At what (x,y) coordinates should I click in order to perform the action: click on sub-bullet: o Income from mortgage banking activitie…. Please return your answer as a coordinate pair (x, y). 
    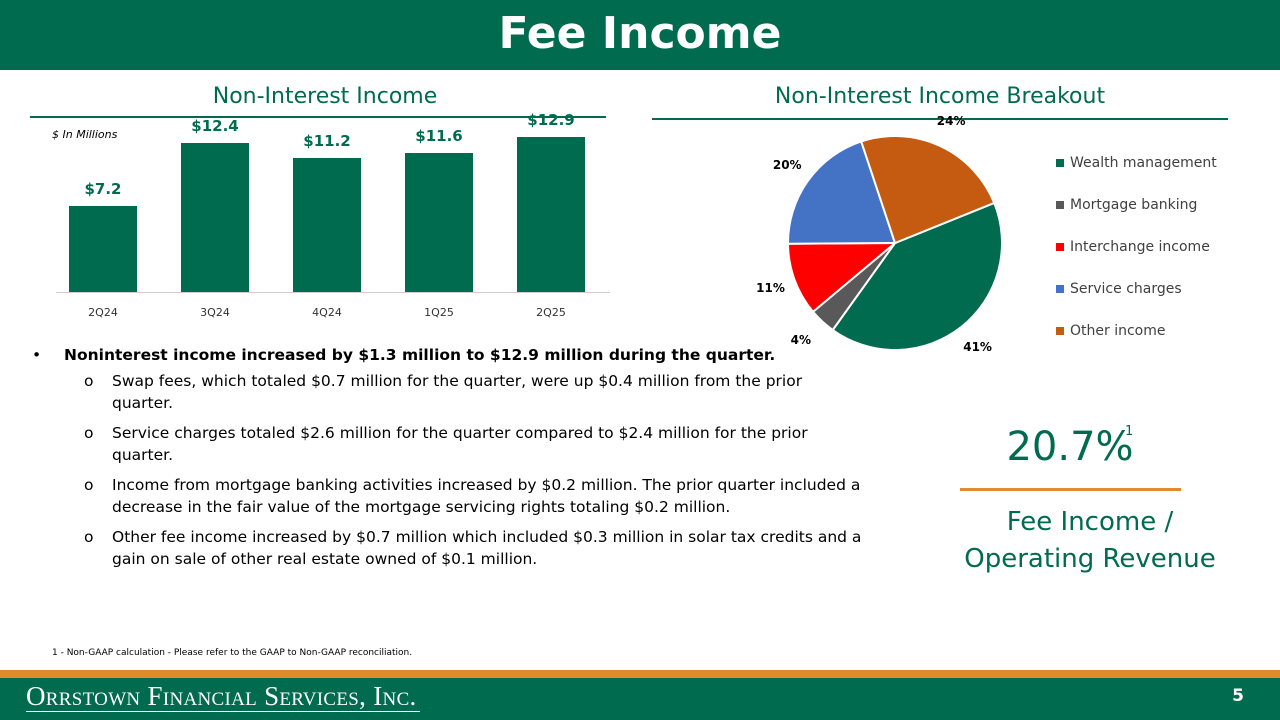
    Looking at the image, I should click on (447, 496).